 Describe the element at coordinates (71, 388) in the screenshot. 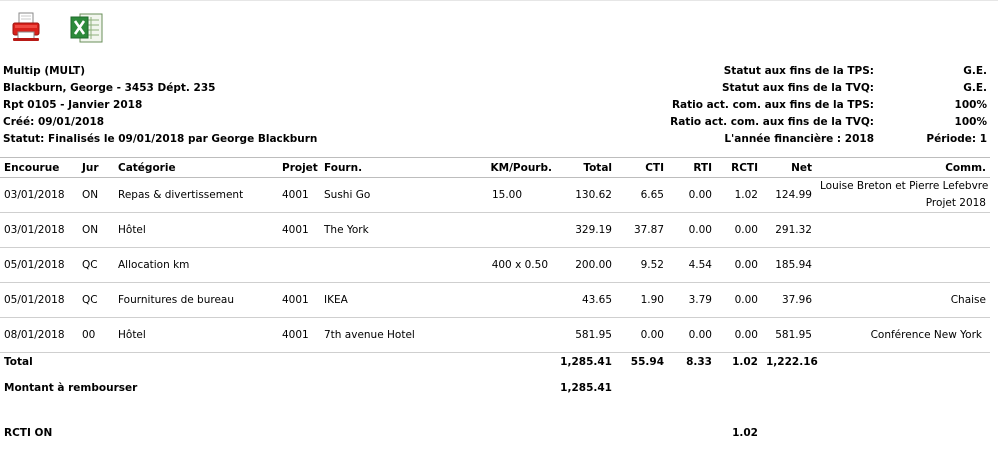

I see `reimburse-label: Montant à rembourser` at that location.